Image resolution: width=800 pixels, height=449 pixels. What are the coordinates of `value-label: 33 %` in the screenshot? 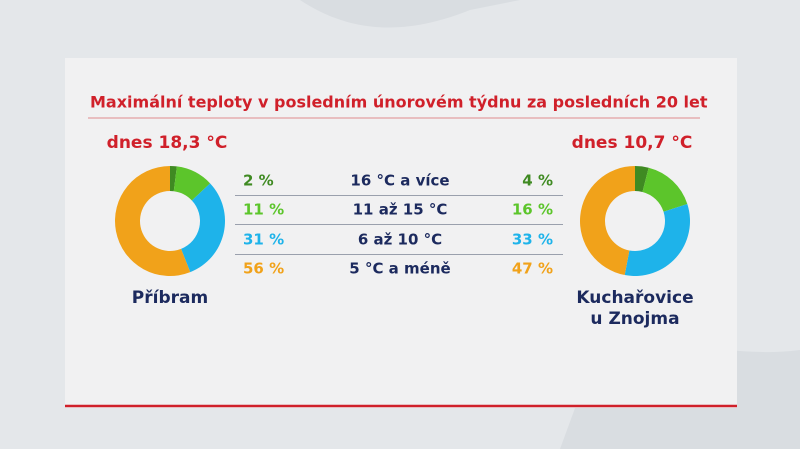 It's located at (532, 240).